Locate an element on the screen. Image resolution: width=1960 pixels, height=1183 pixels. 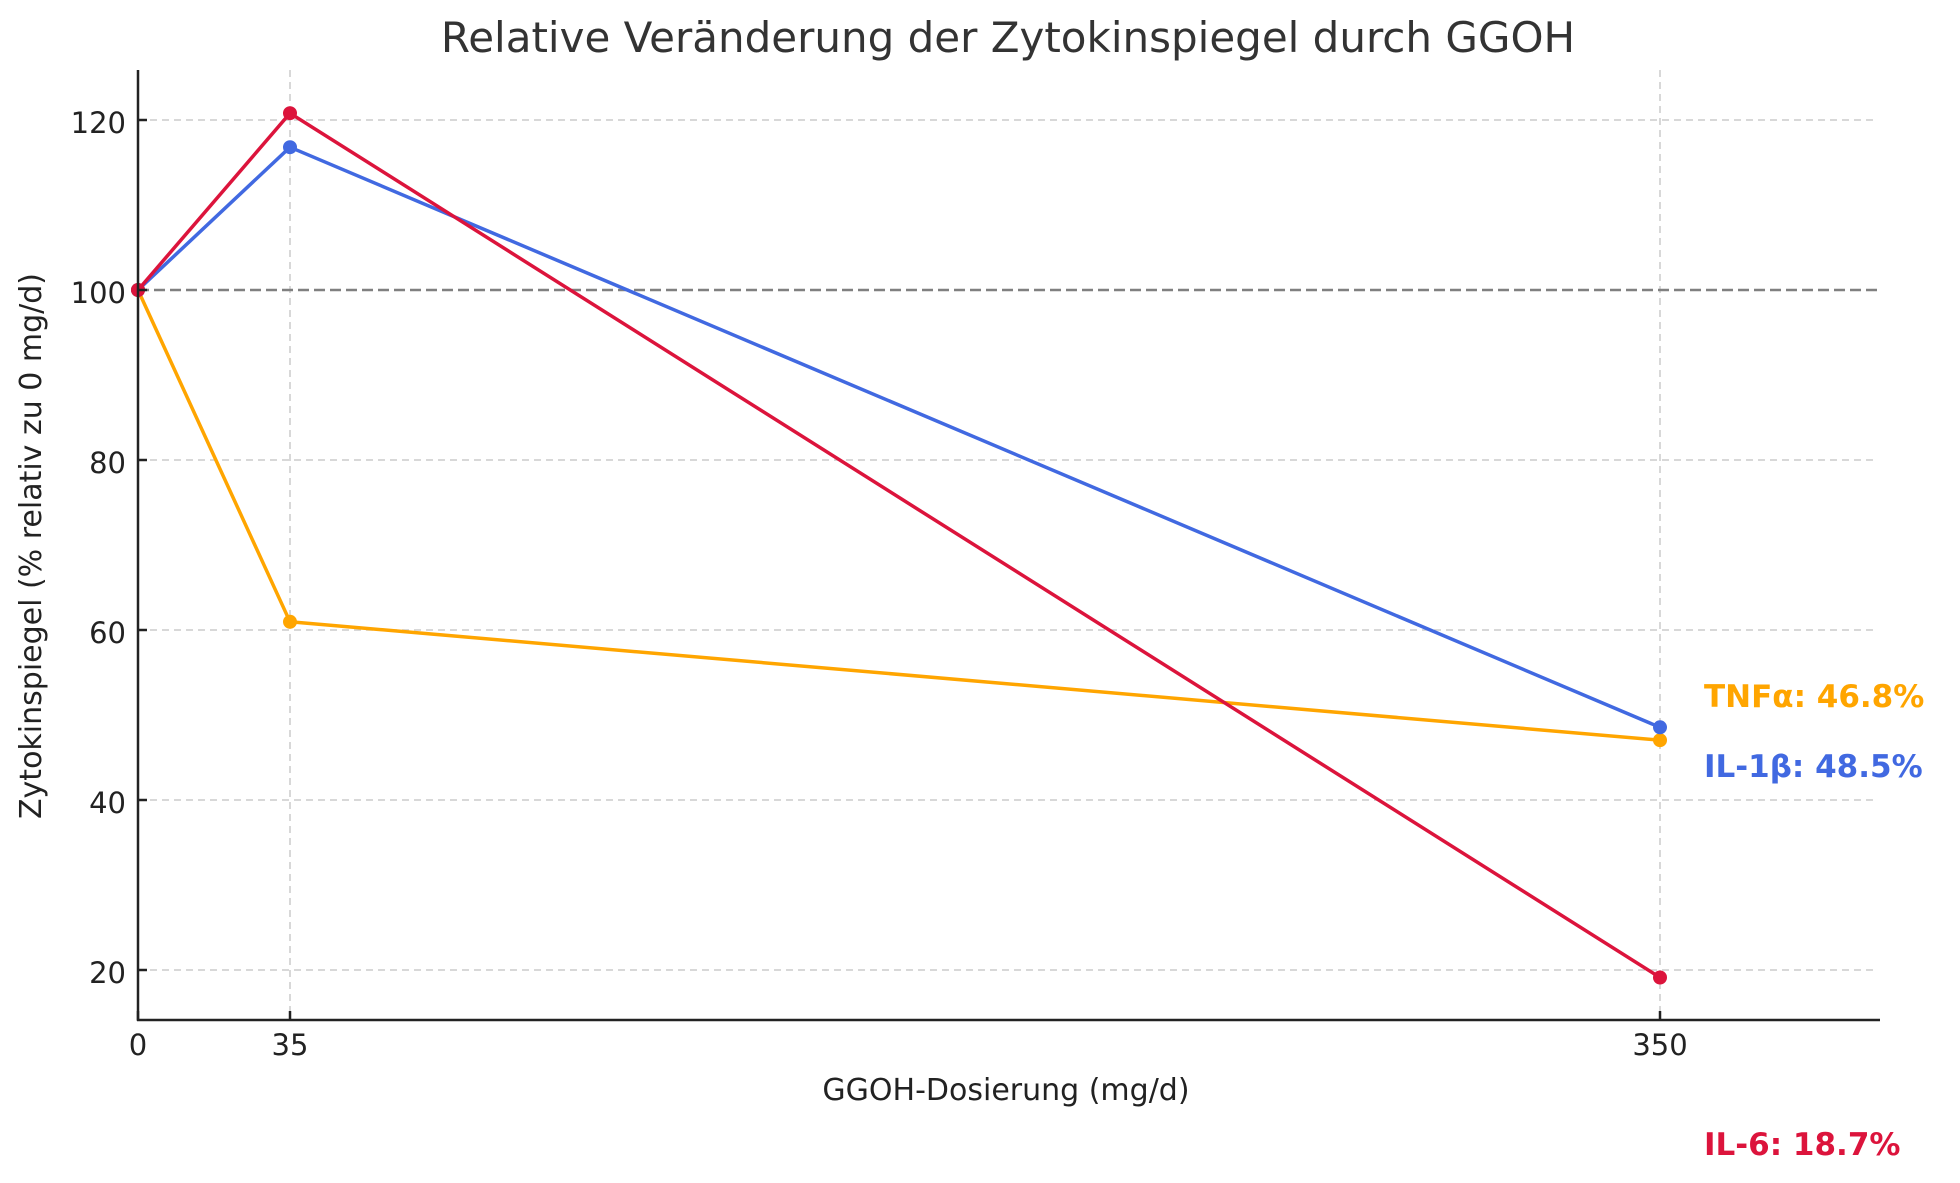
x-tick-labels: 0 35 350 is located at coordinates (908, 1045).